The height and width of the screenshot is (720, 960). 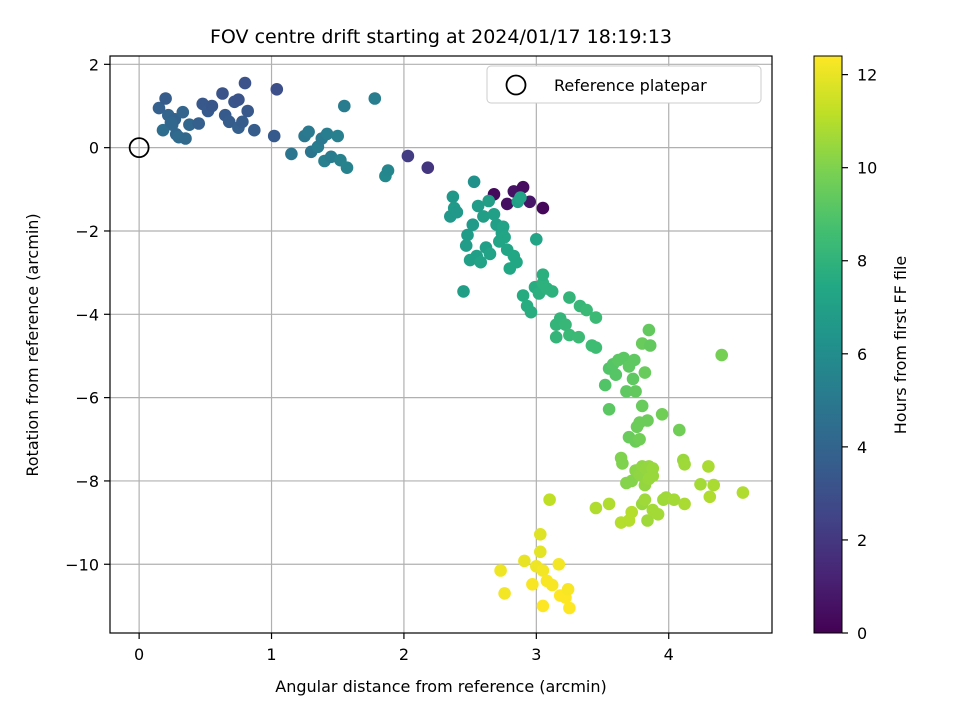 What do you see at coordinates (862, 633) in the screenshot?
I see `colorbar-tick-label: 0` at bounding box center [862, 633].